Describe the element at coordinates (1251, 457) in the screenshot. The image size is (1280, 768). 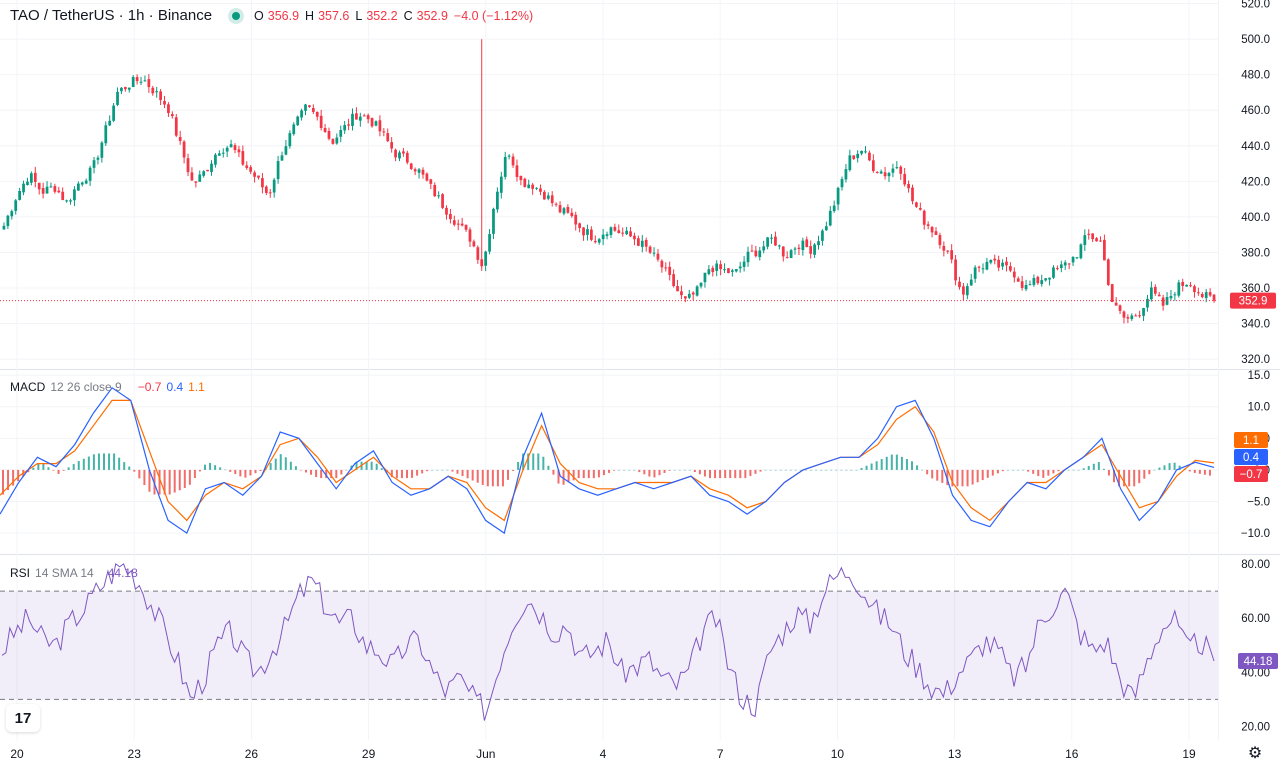
I see `macd-value-badge` at that location.